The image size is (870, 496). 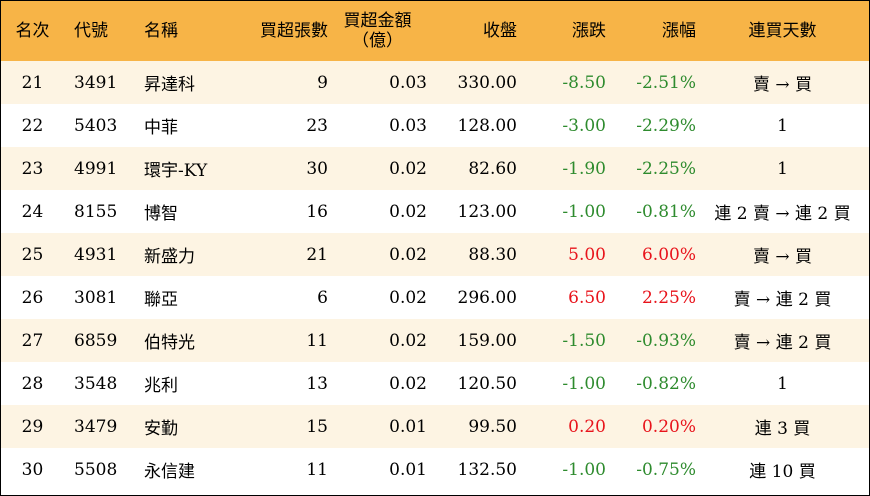 I want to click on header-amount: 買超金額 （億）, so click(x=377, y=31).